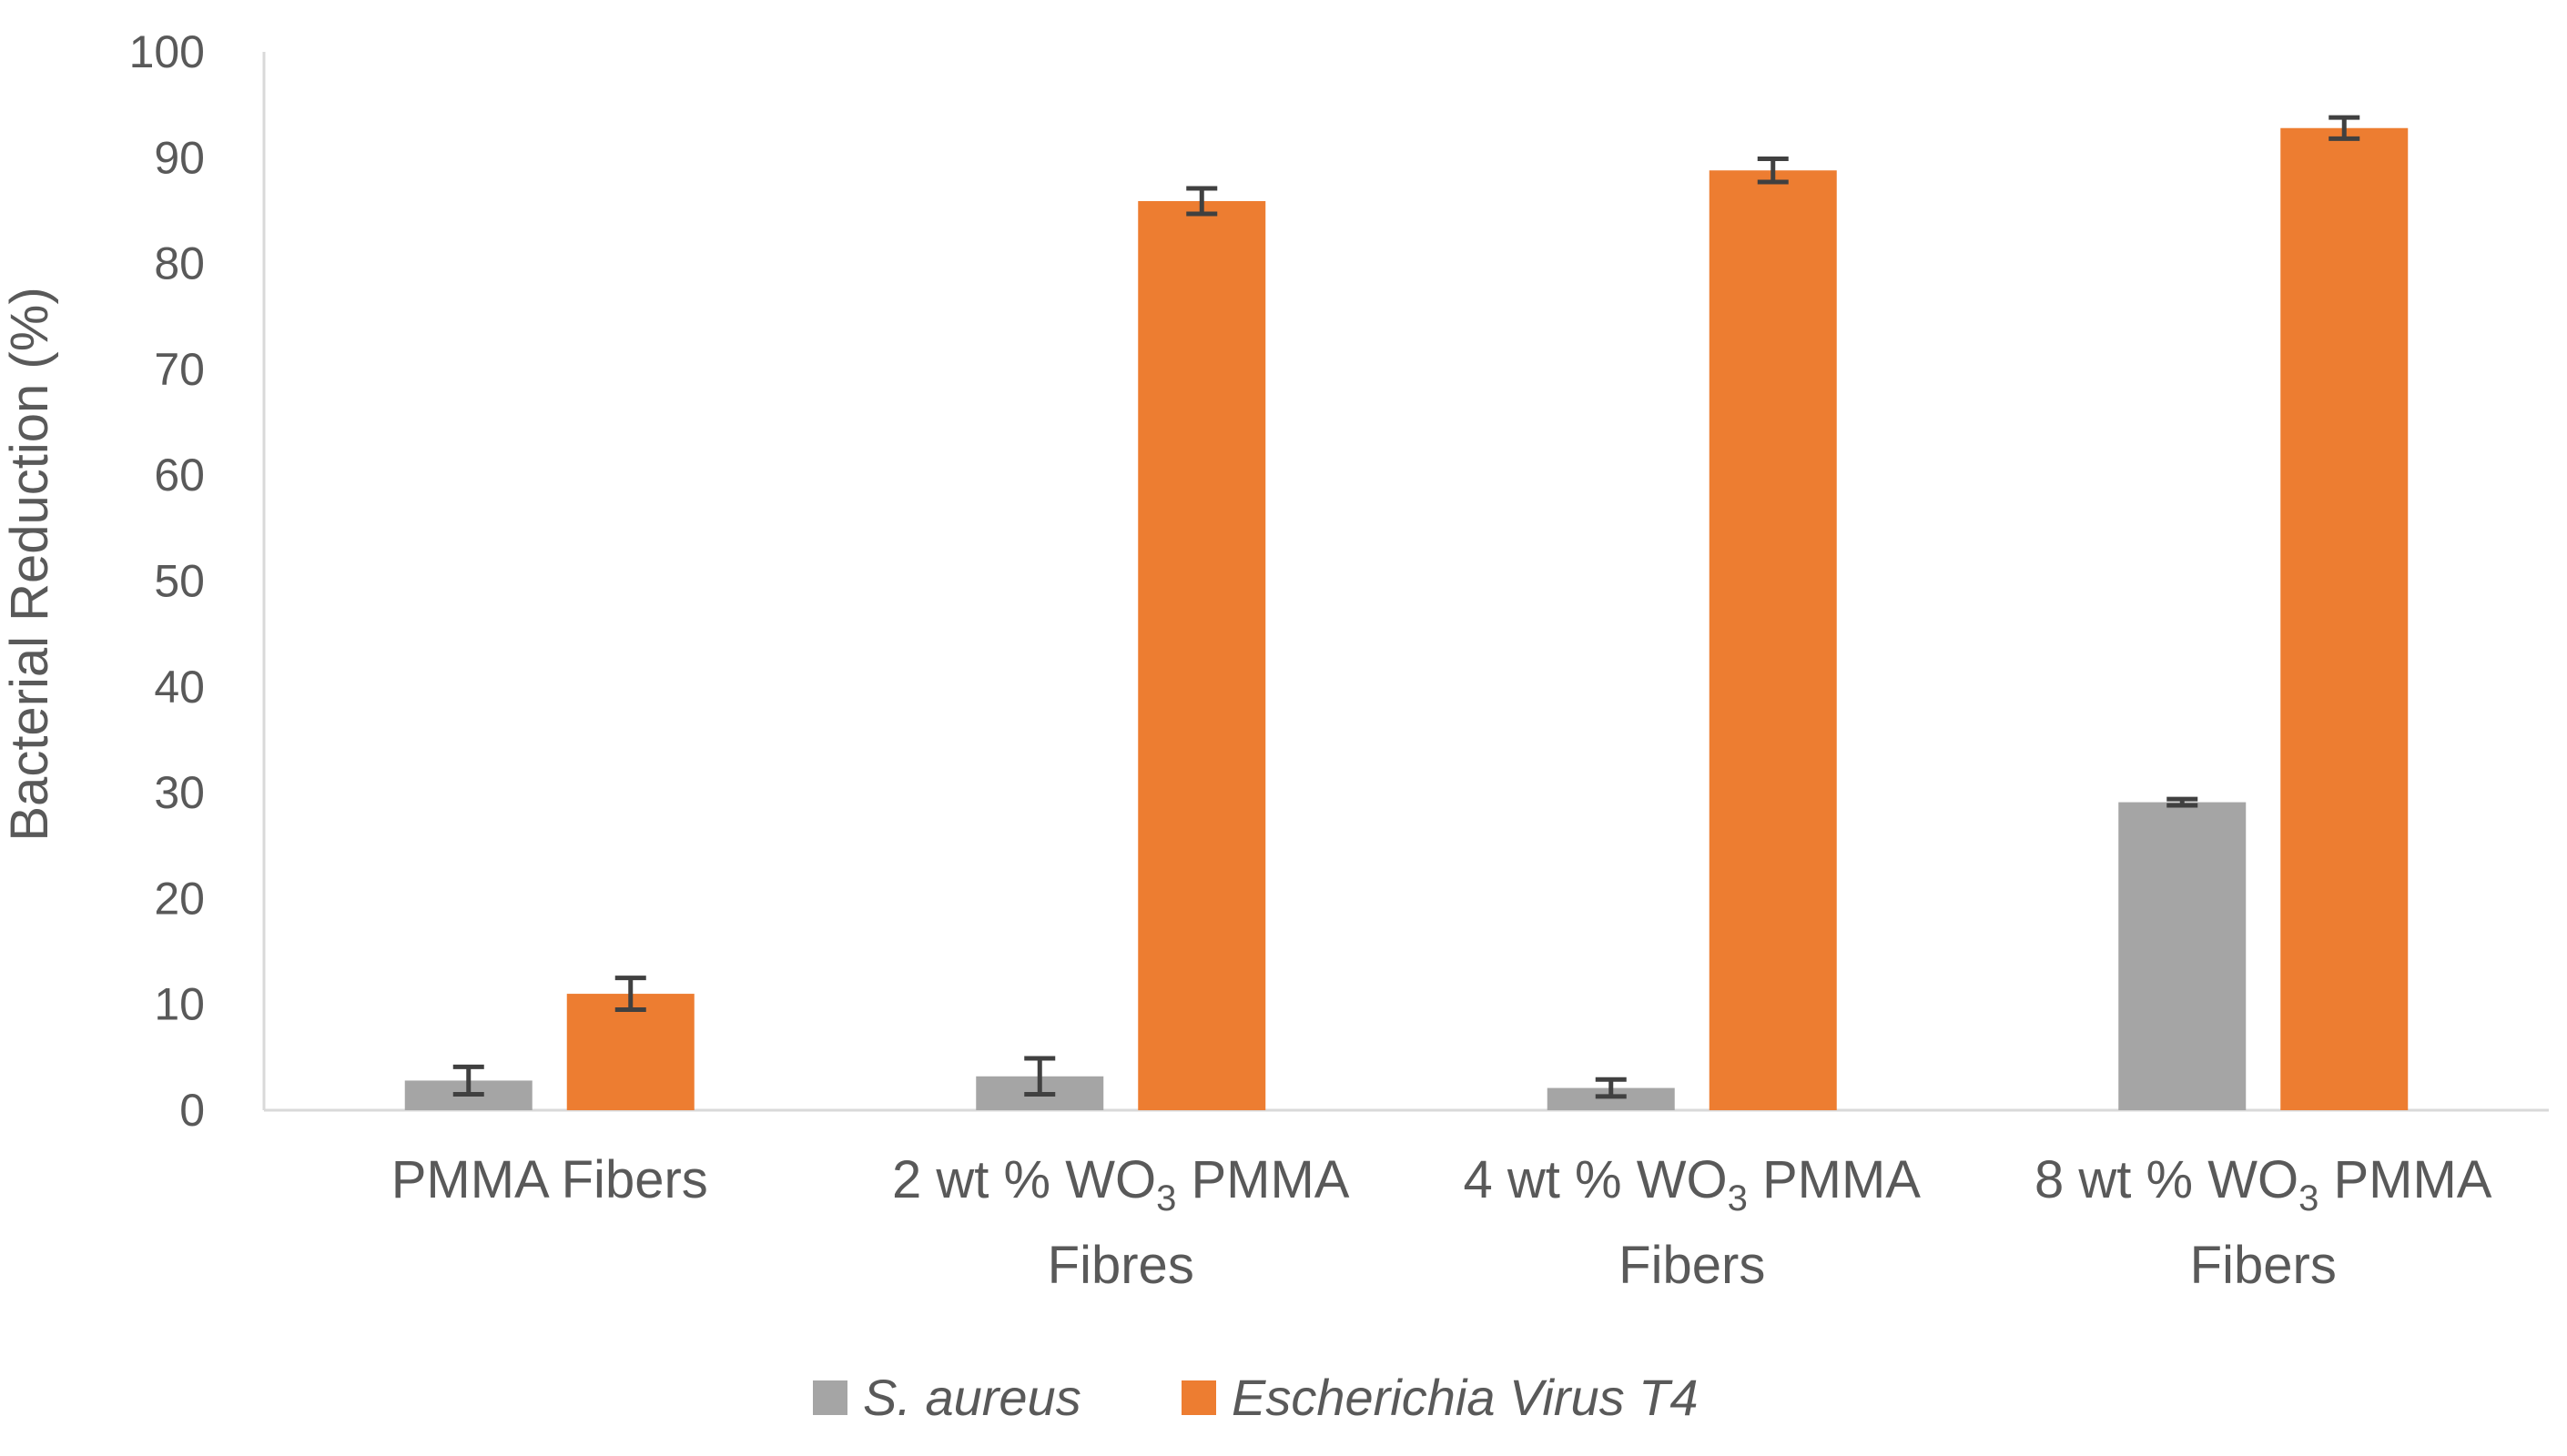  What do you see at coordinates (179, 1005) in the screenshot?
I see `y-tick-label: 10` at bounding box center [179, 1005].